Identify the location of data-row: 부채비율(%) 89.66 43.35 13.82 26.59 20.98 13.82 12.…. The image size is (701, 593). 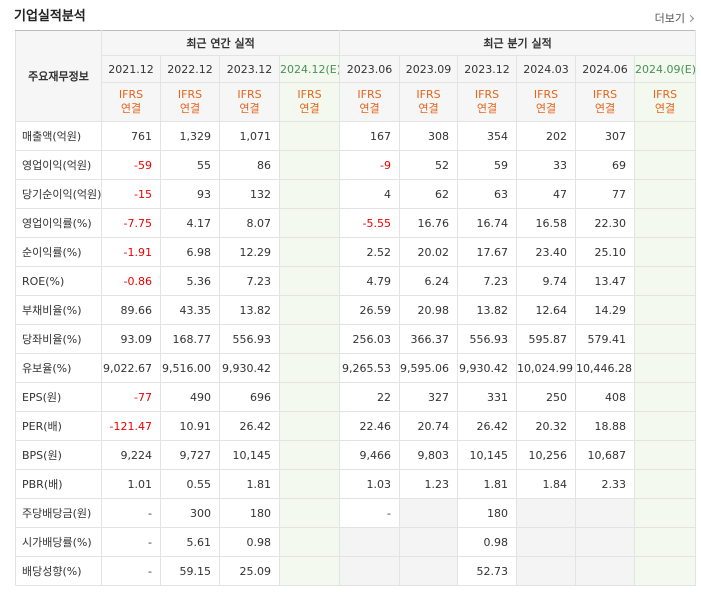
(356, 310).